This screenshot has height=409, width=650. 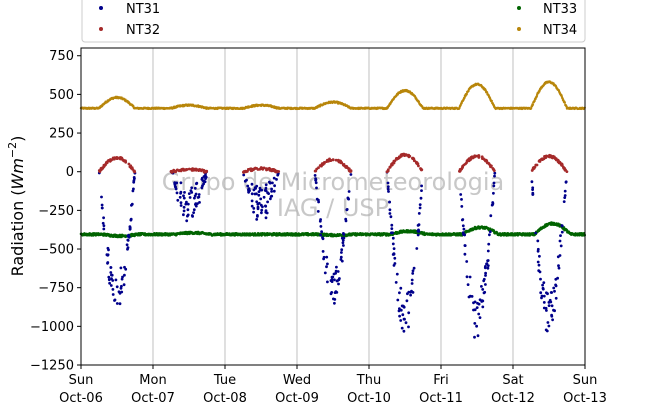 What do you see at coordinates (332, 230) in the screenshot?
I see `series-nt33` at bounding box center [332, 230].